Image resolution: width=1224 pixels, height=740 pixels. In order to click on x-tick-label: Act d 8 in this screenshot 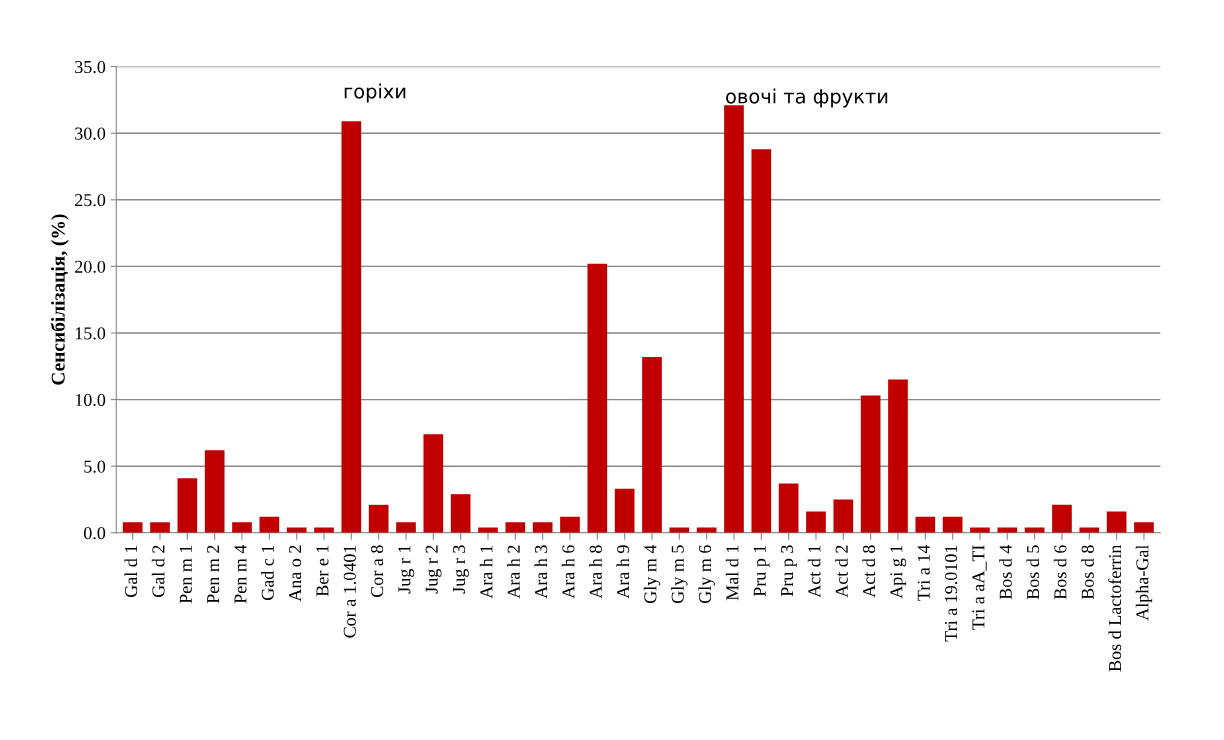, I will do `click(869, 571)`.